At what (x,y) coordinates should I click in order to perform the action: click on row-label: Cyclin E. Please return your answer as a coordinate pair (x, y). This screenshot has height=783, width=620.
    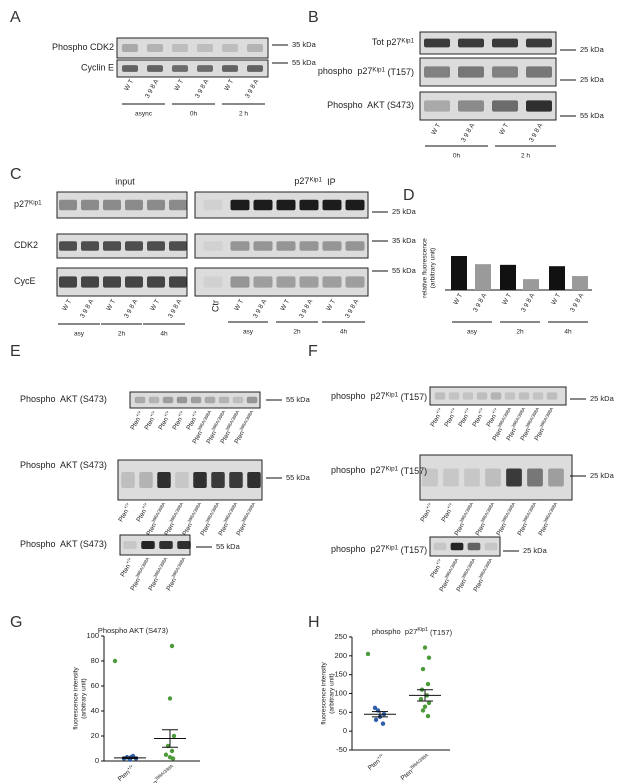
    Looking at the image, I should click on (97, 68).